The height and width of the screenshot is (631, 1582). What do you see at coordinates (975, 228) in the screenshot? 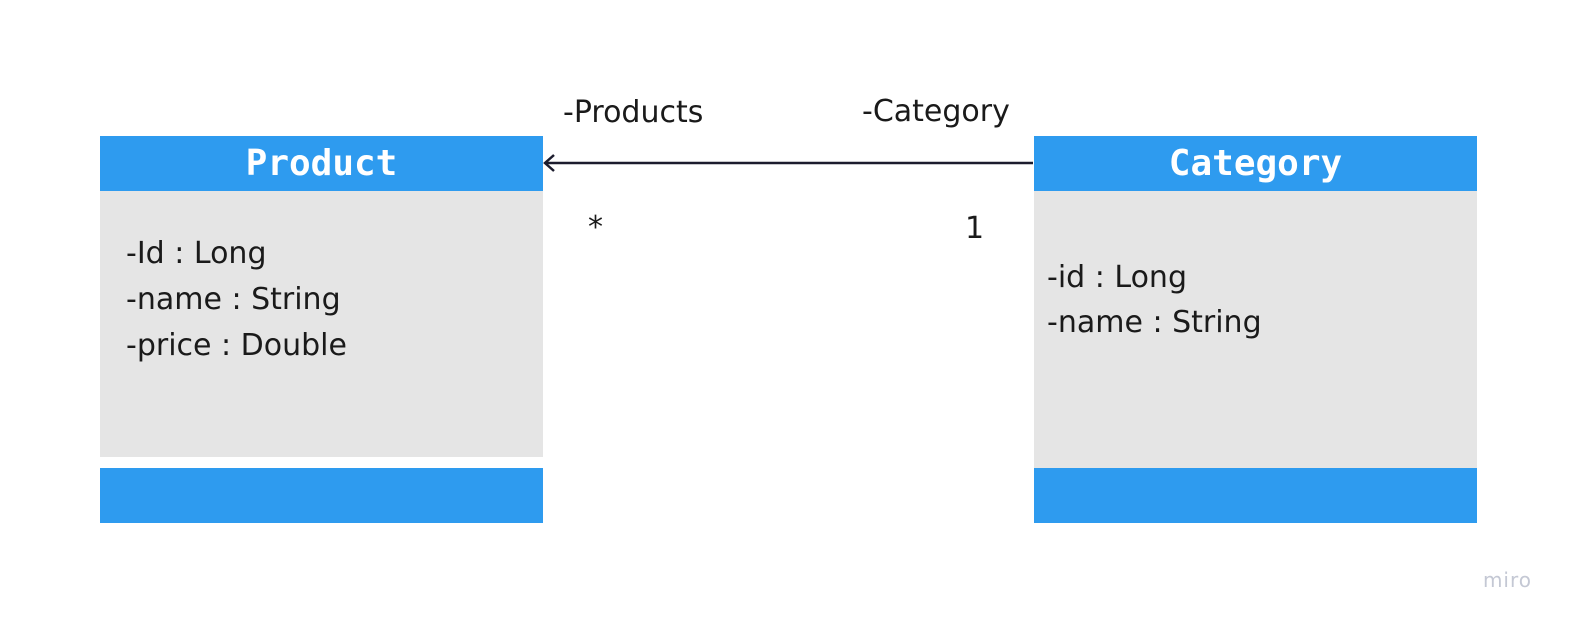
I see `category-end-multiplicity: 1` at bounding box center [975, 228].